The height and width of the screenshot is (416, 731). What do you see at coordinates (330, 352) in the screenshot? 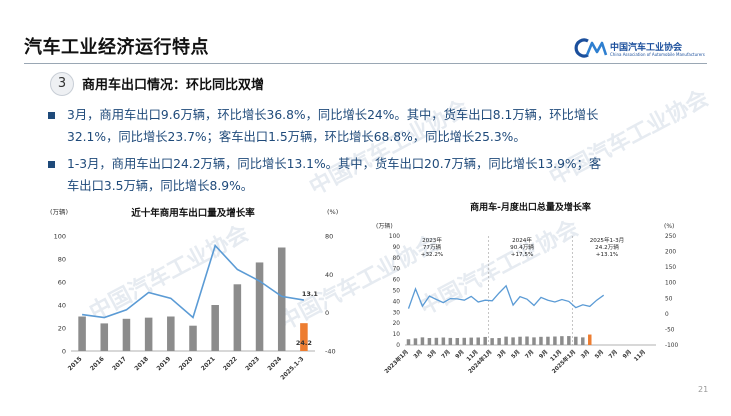
I see `right-tick-label: -40` at bounding box center [330, 352].